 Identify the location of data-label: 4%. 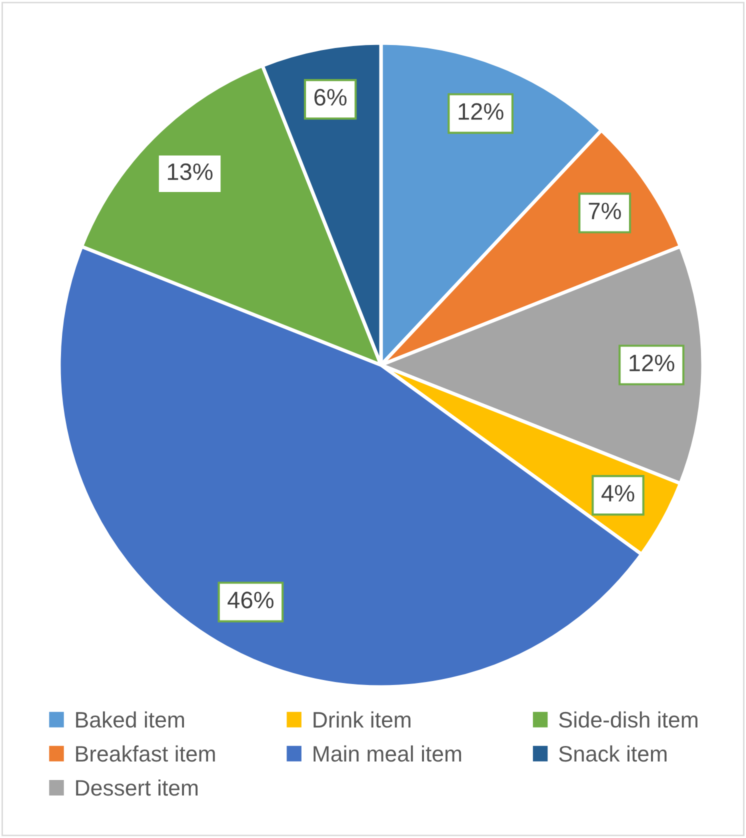
(618, 493).